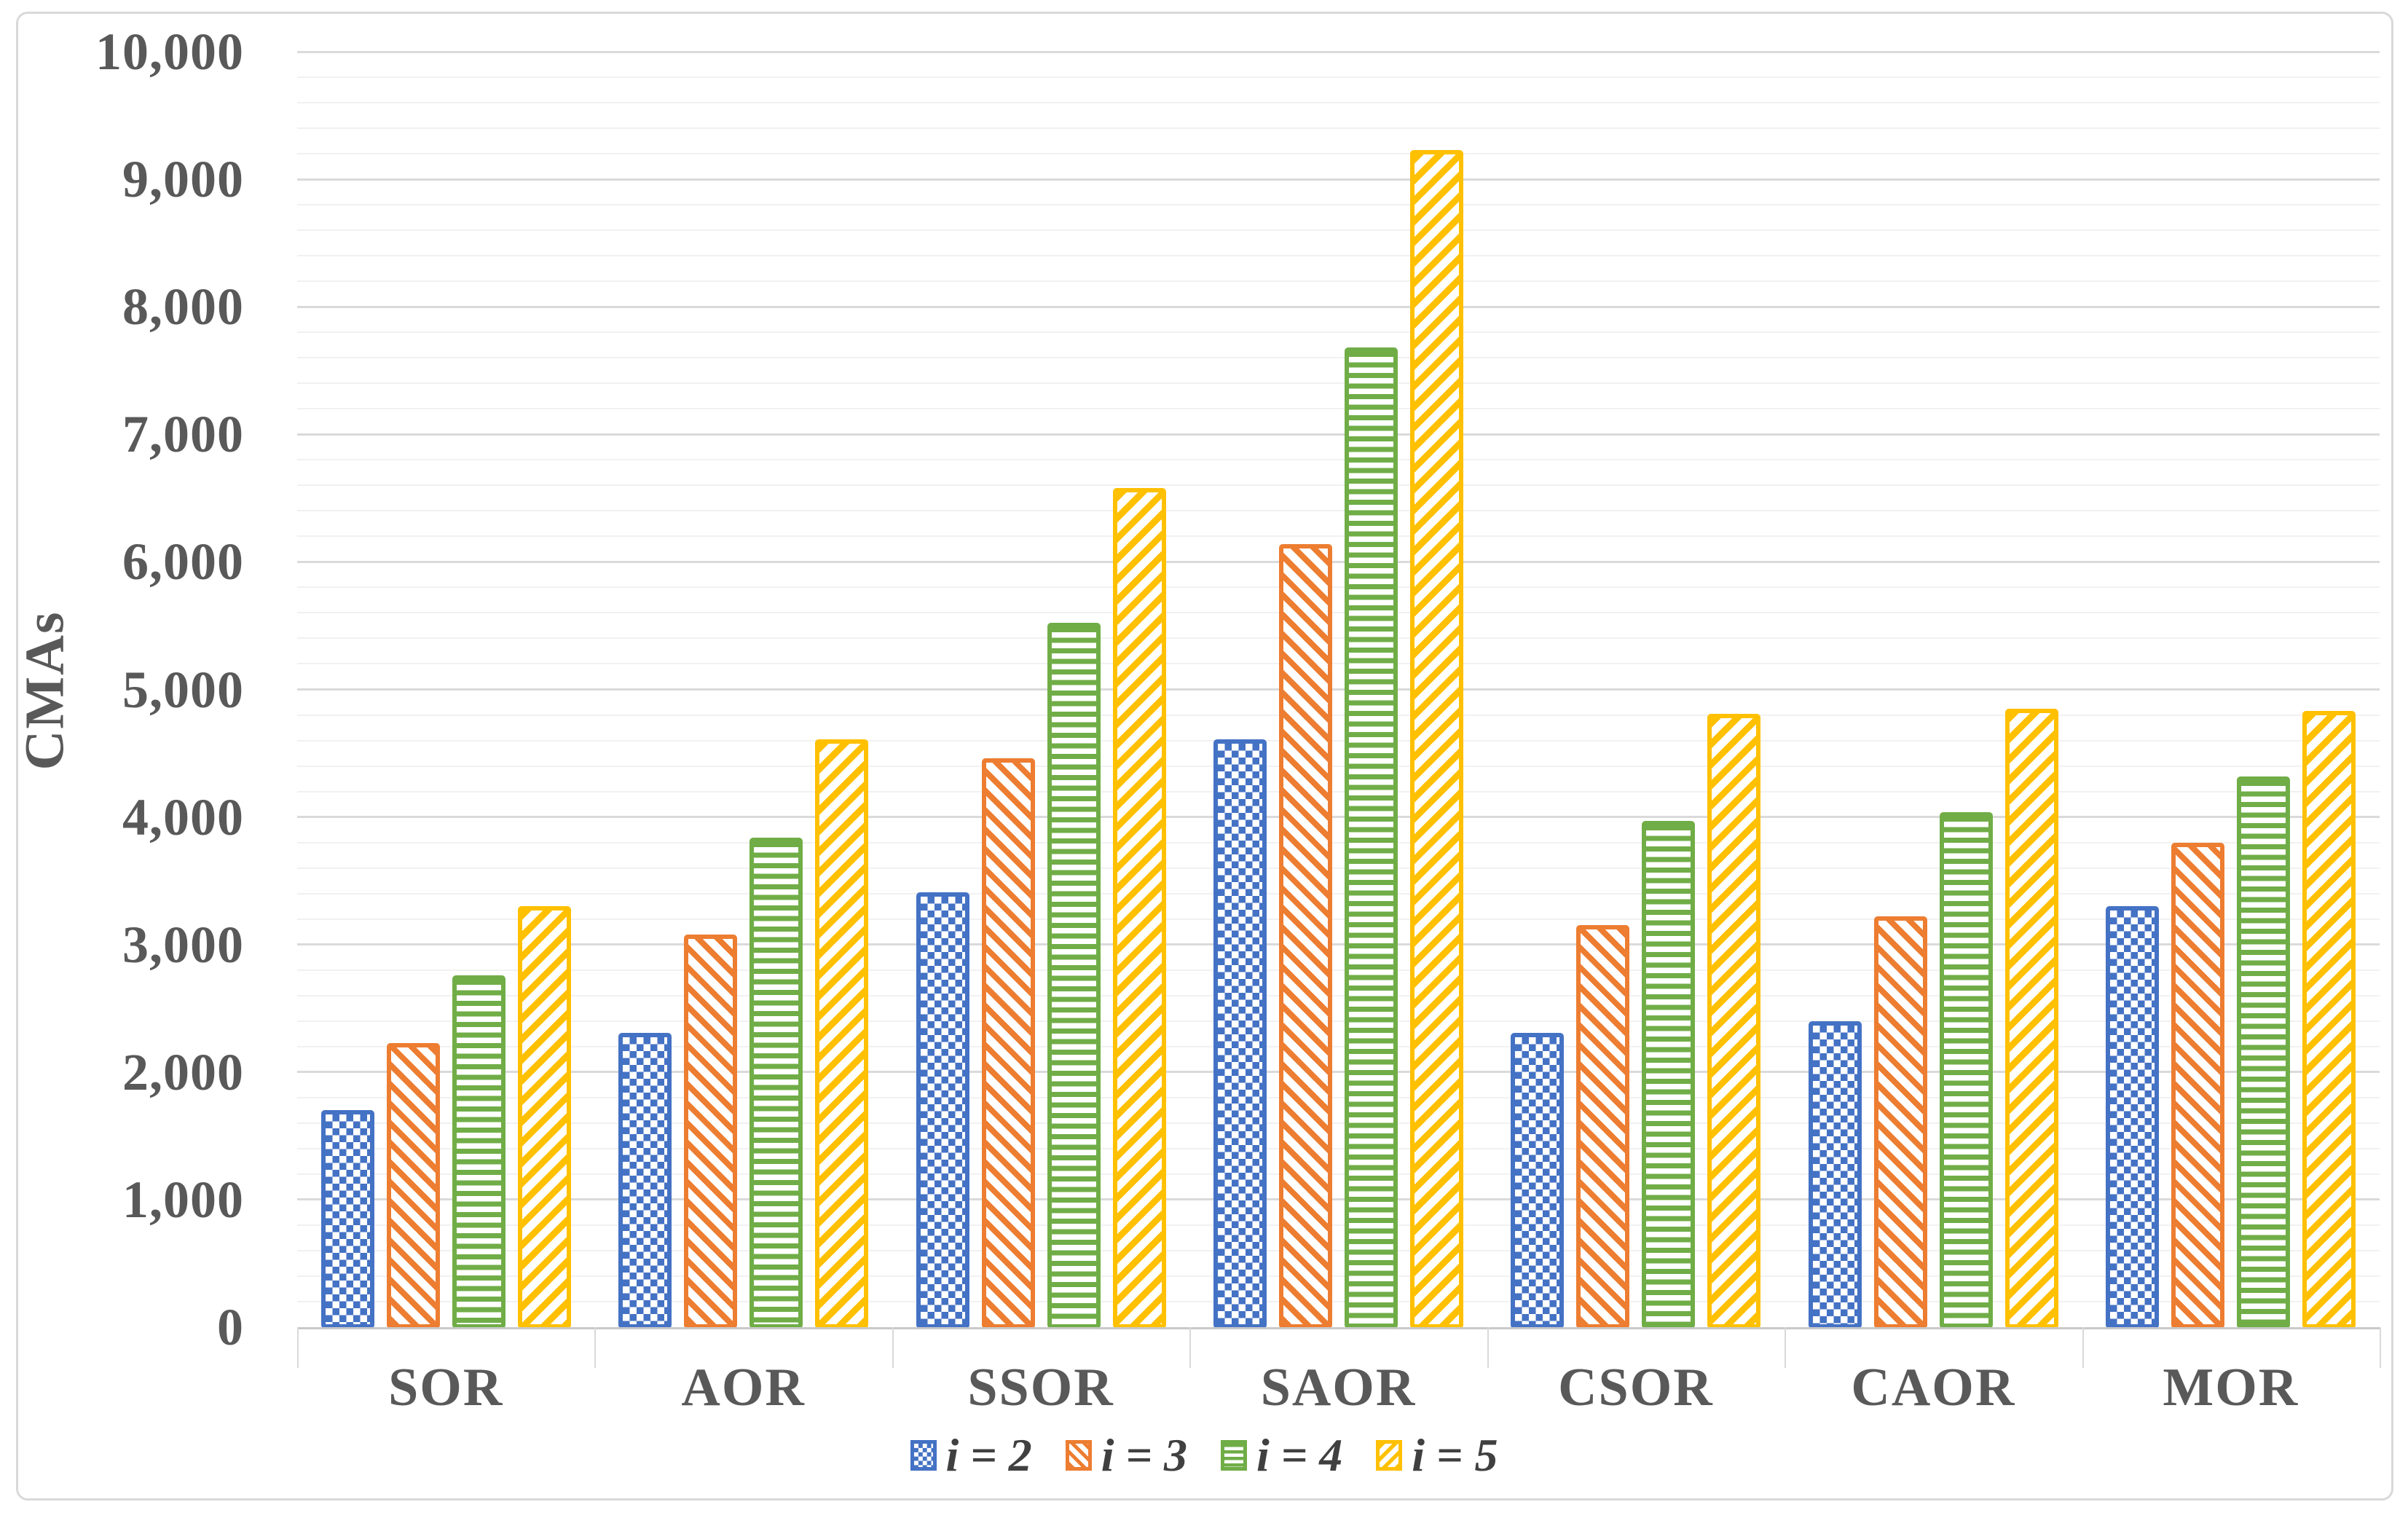 This screenshot has height=1518, width=2408. What do you see at coordinates (183, 561) in the screenshot?
I see `y-tick-label-6000: 6,000` at bounding box center [183, 561].